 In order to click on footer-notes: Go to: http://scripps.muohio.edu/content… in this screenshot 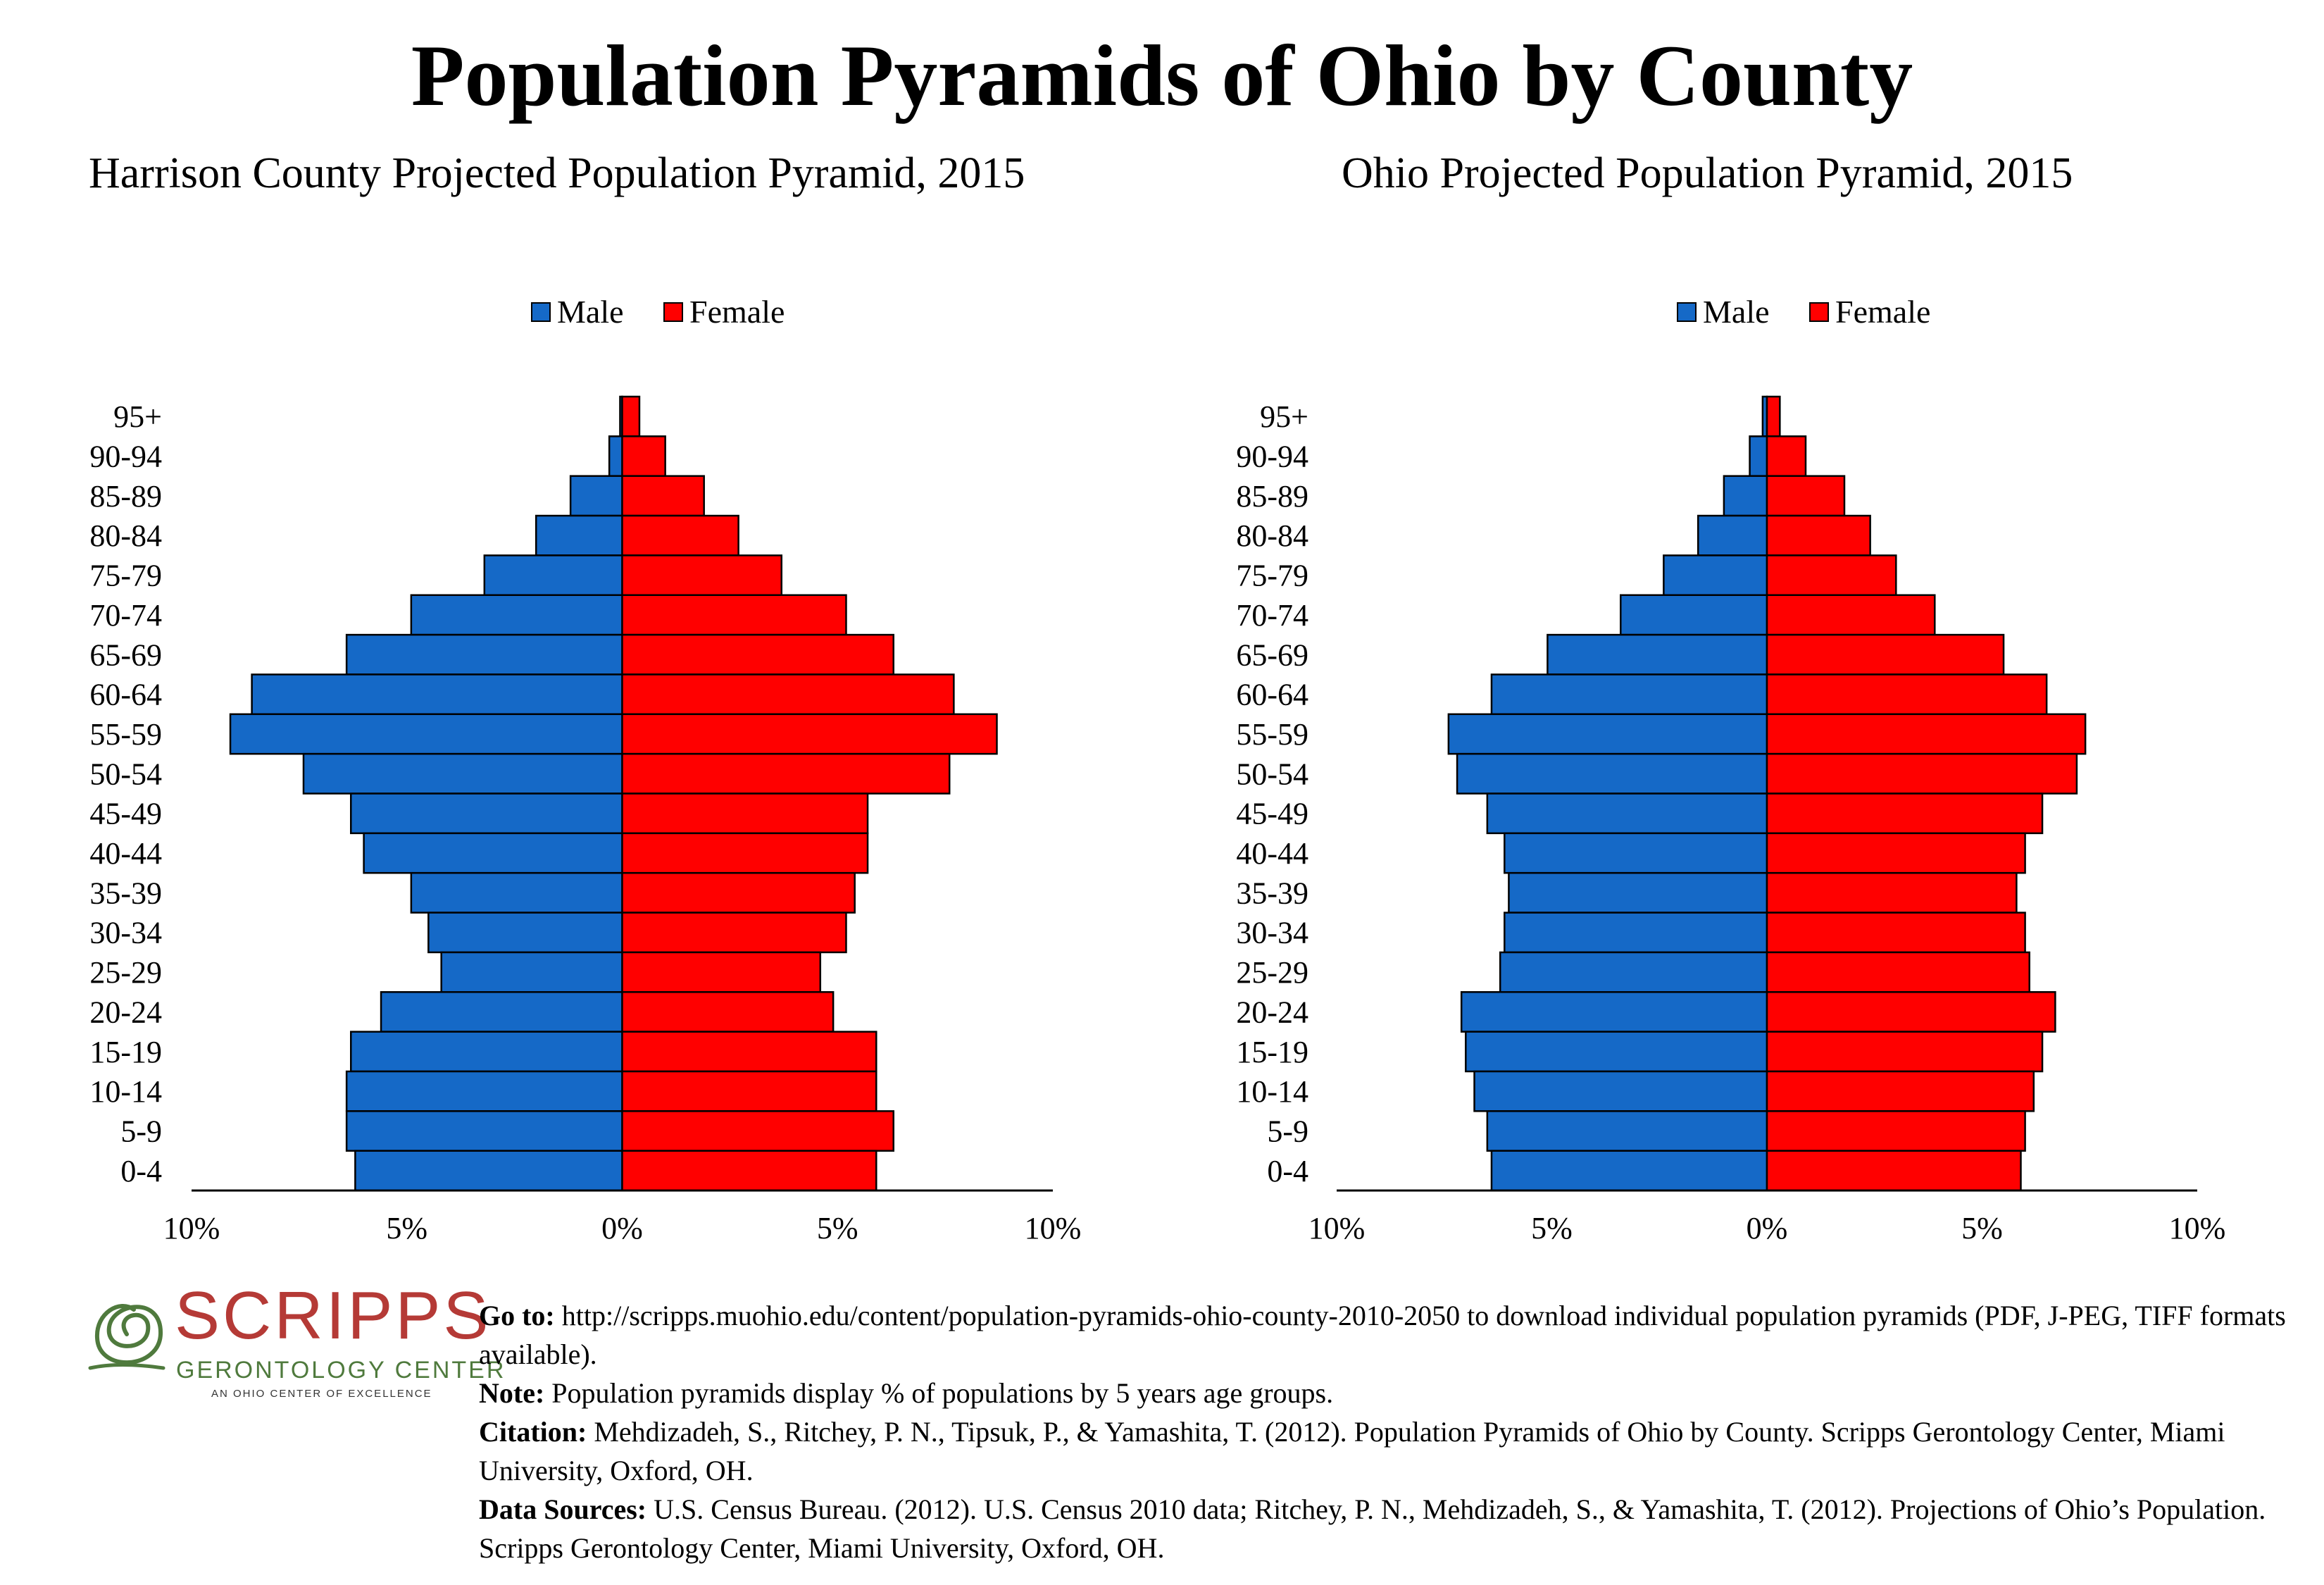, I will do `click(1394, 1431)`.